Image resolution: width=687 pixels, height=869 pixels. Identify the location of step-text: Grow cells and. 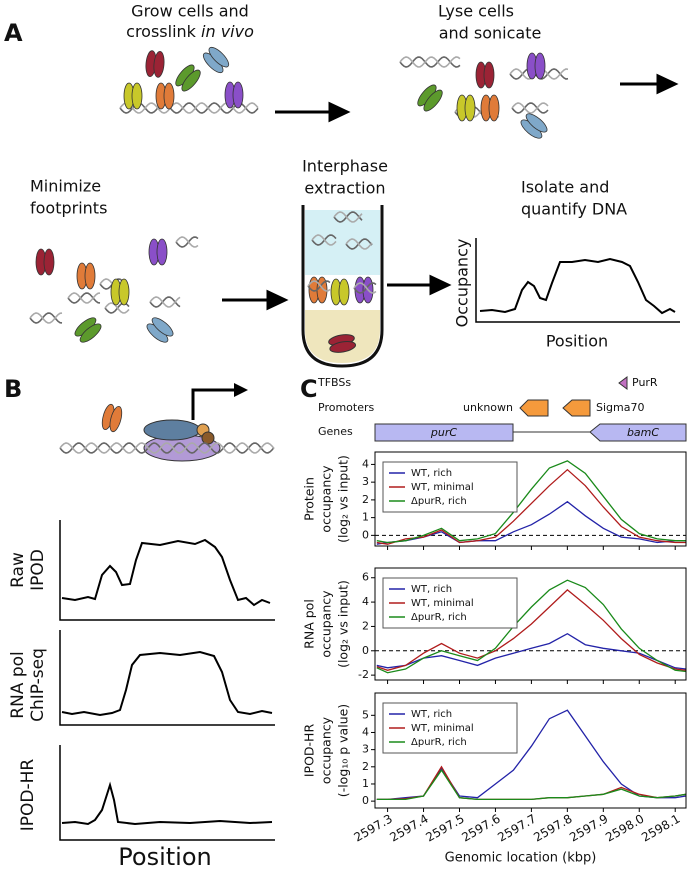
(190, 11).